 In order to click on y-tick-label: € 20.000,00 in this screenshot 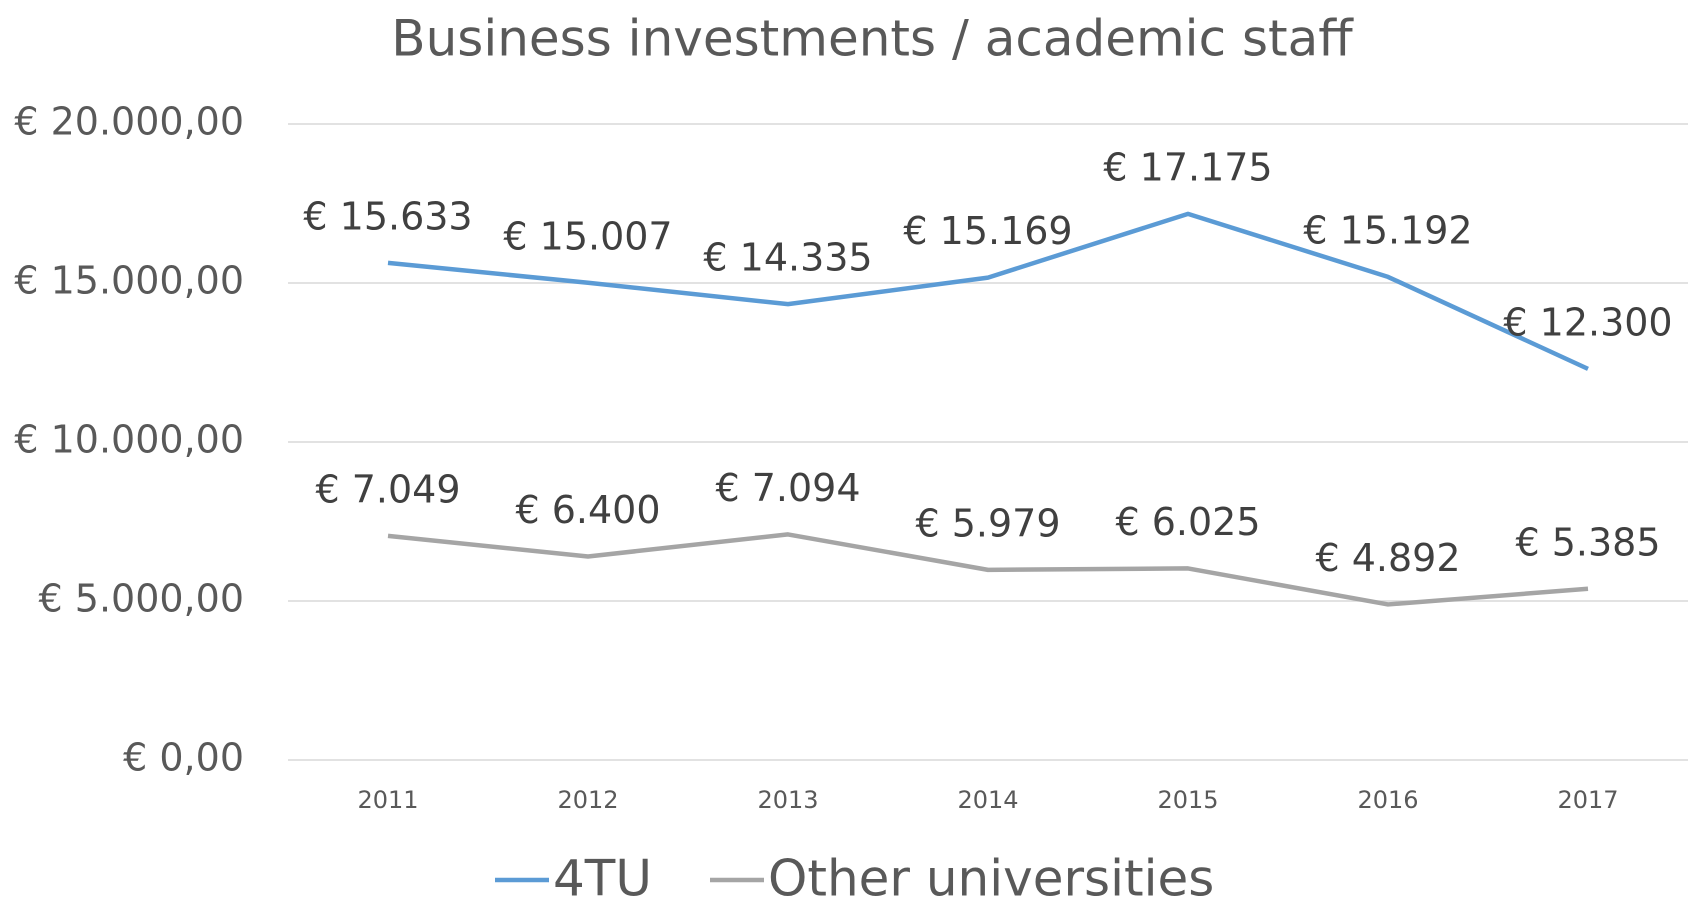, I will do `click(129, 122)`.